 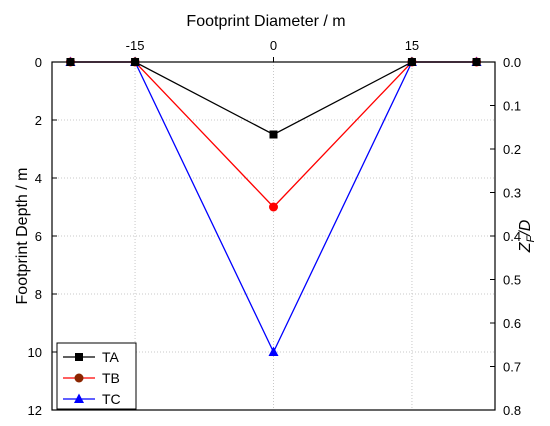 I want to click on x-tick-label: 0, so click(x=273, y=45).